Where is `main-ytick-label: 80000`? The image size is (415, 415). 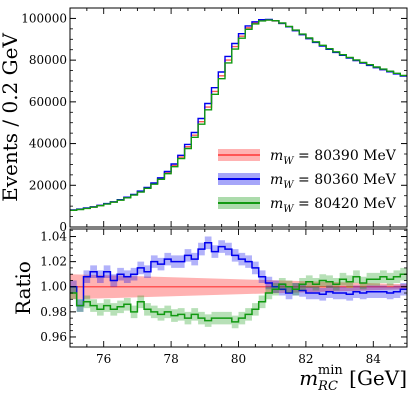
main-ytick-label: 80000 is located at coordinates (48, 60).